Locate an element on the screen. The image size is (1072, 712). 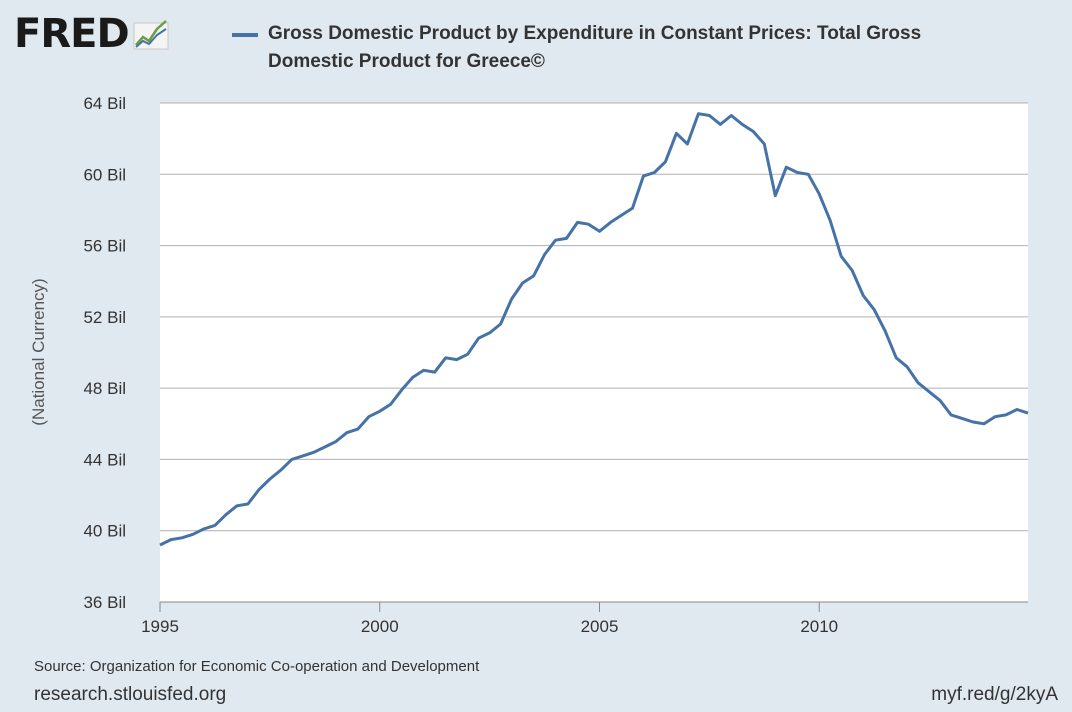
short-link: myf.red/g/2kyA is located at coordinates (994, 694).